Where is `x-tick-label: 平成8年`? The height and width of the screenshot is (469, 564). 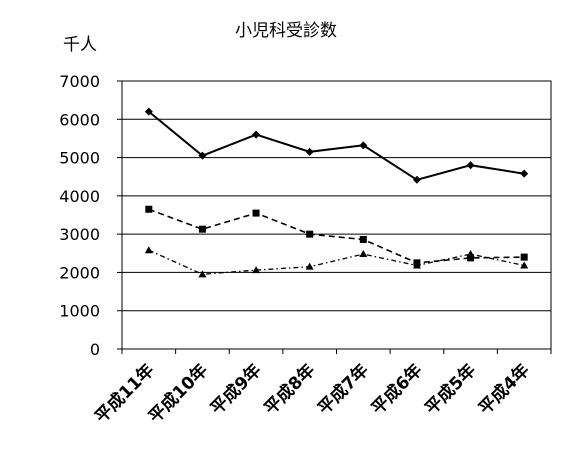
x-tick-label: 平成8年 is located at coordinates (289, 389).